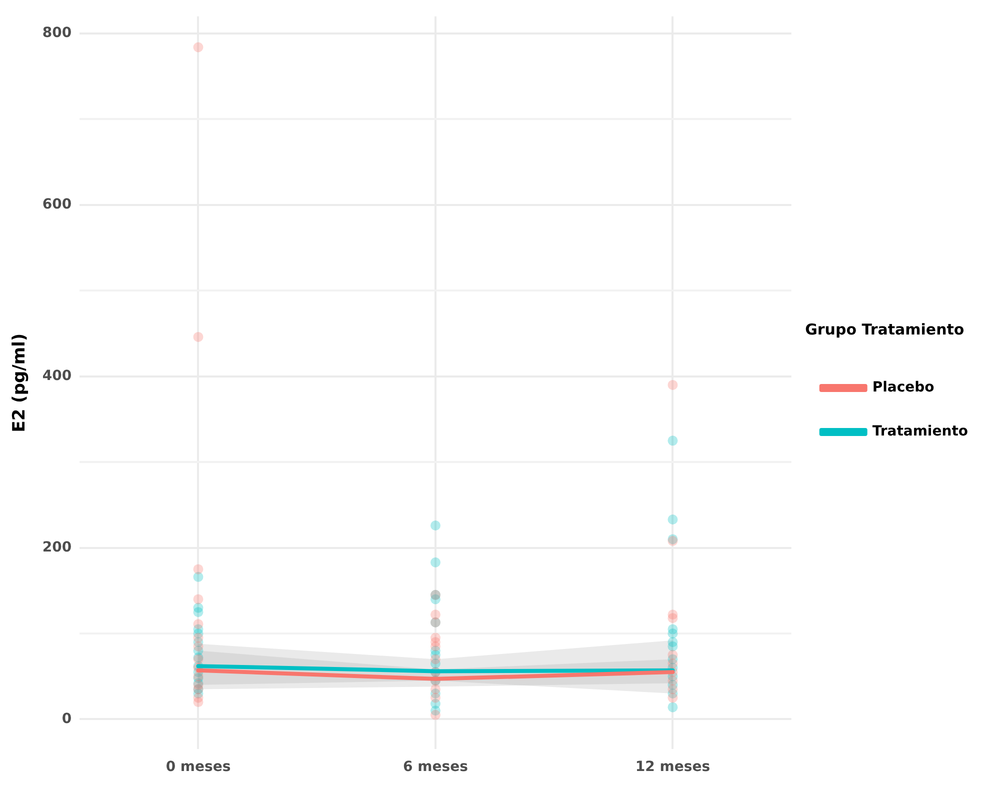 Image resolution: width=986 pixels, height=792 pixels. What do you see at coordinates (57, 204) in the screenshot?
I see `y-tick-label: 600` at bounding box center [57, 204].